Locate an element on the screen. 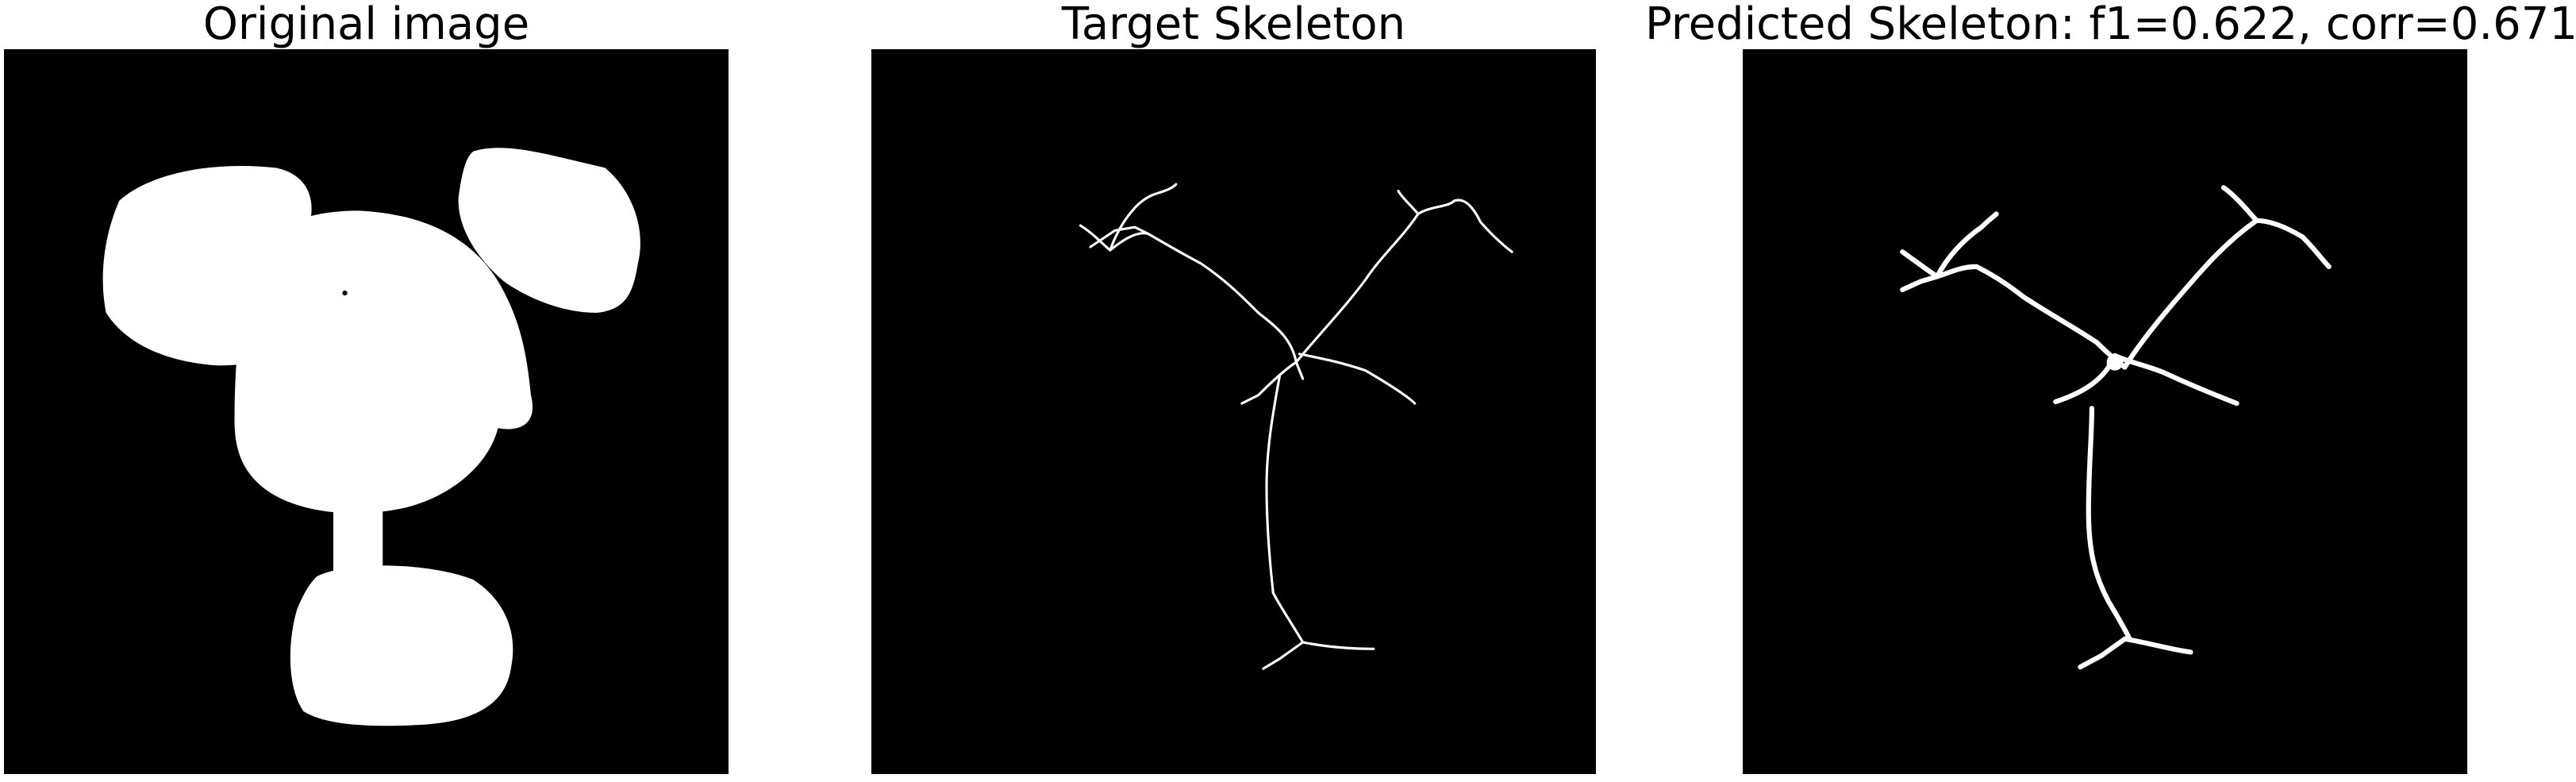 The image size is (2576, 782). predicted-skeleton-lines is located at coordinates (2116, 427).